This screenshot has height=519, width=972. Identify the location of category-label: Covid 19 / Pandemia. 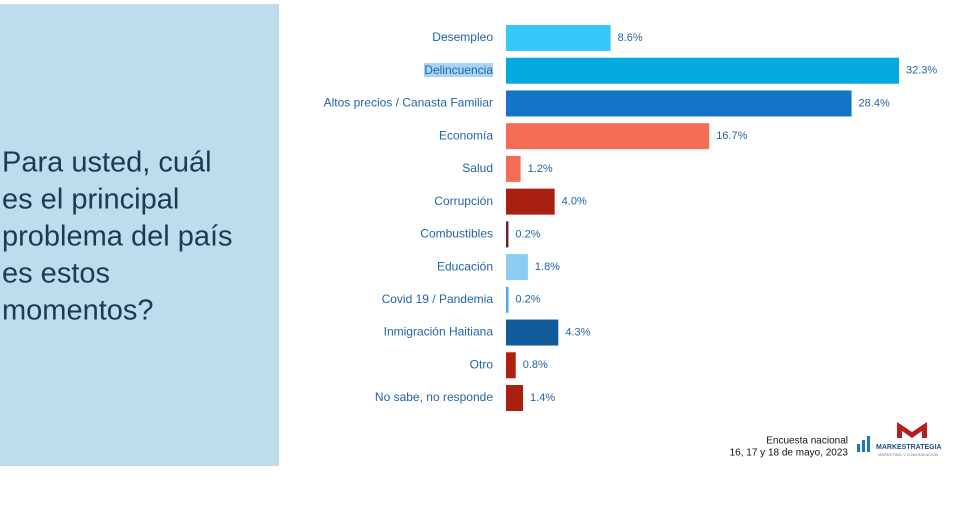
(438, 299).